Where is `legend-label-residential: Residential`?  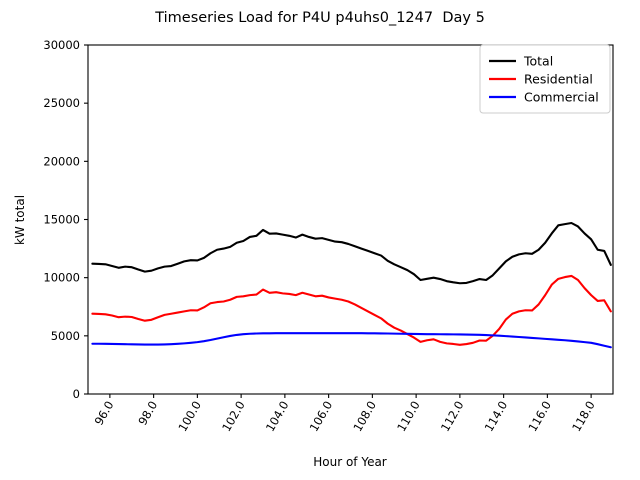 legend-label-residential: Residential is located at coordinates (558, 79).